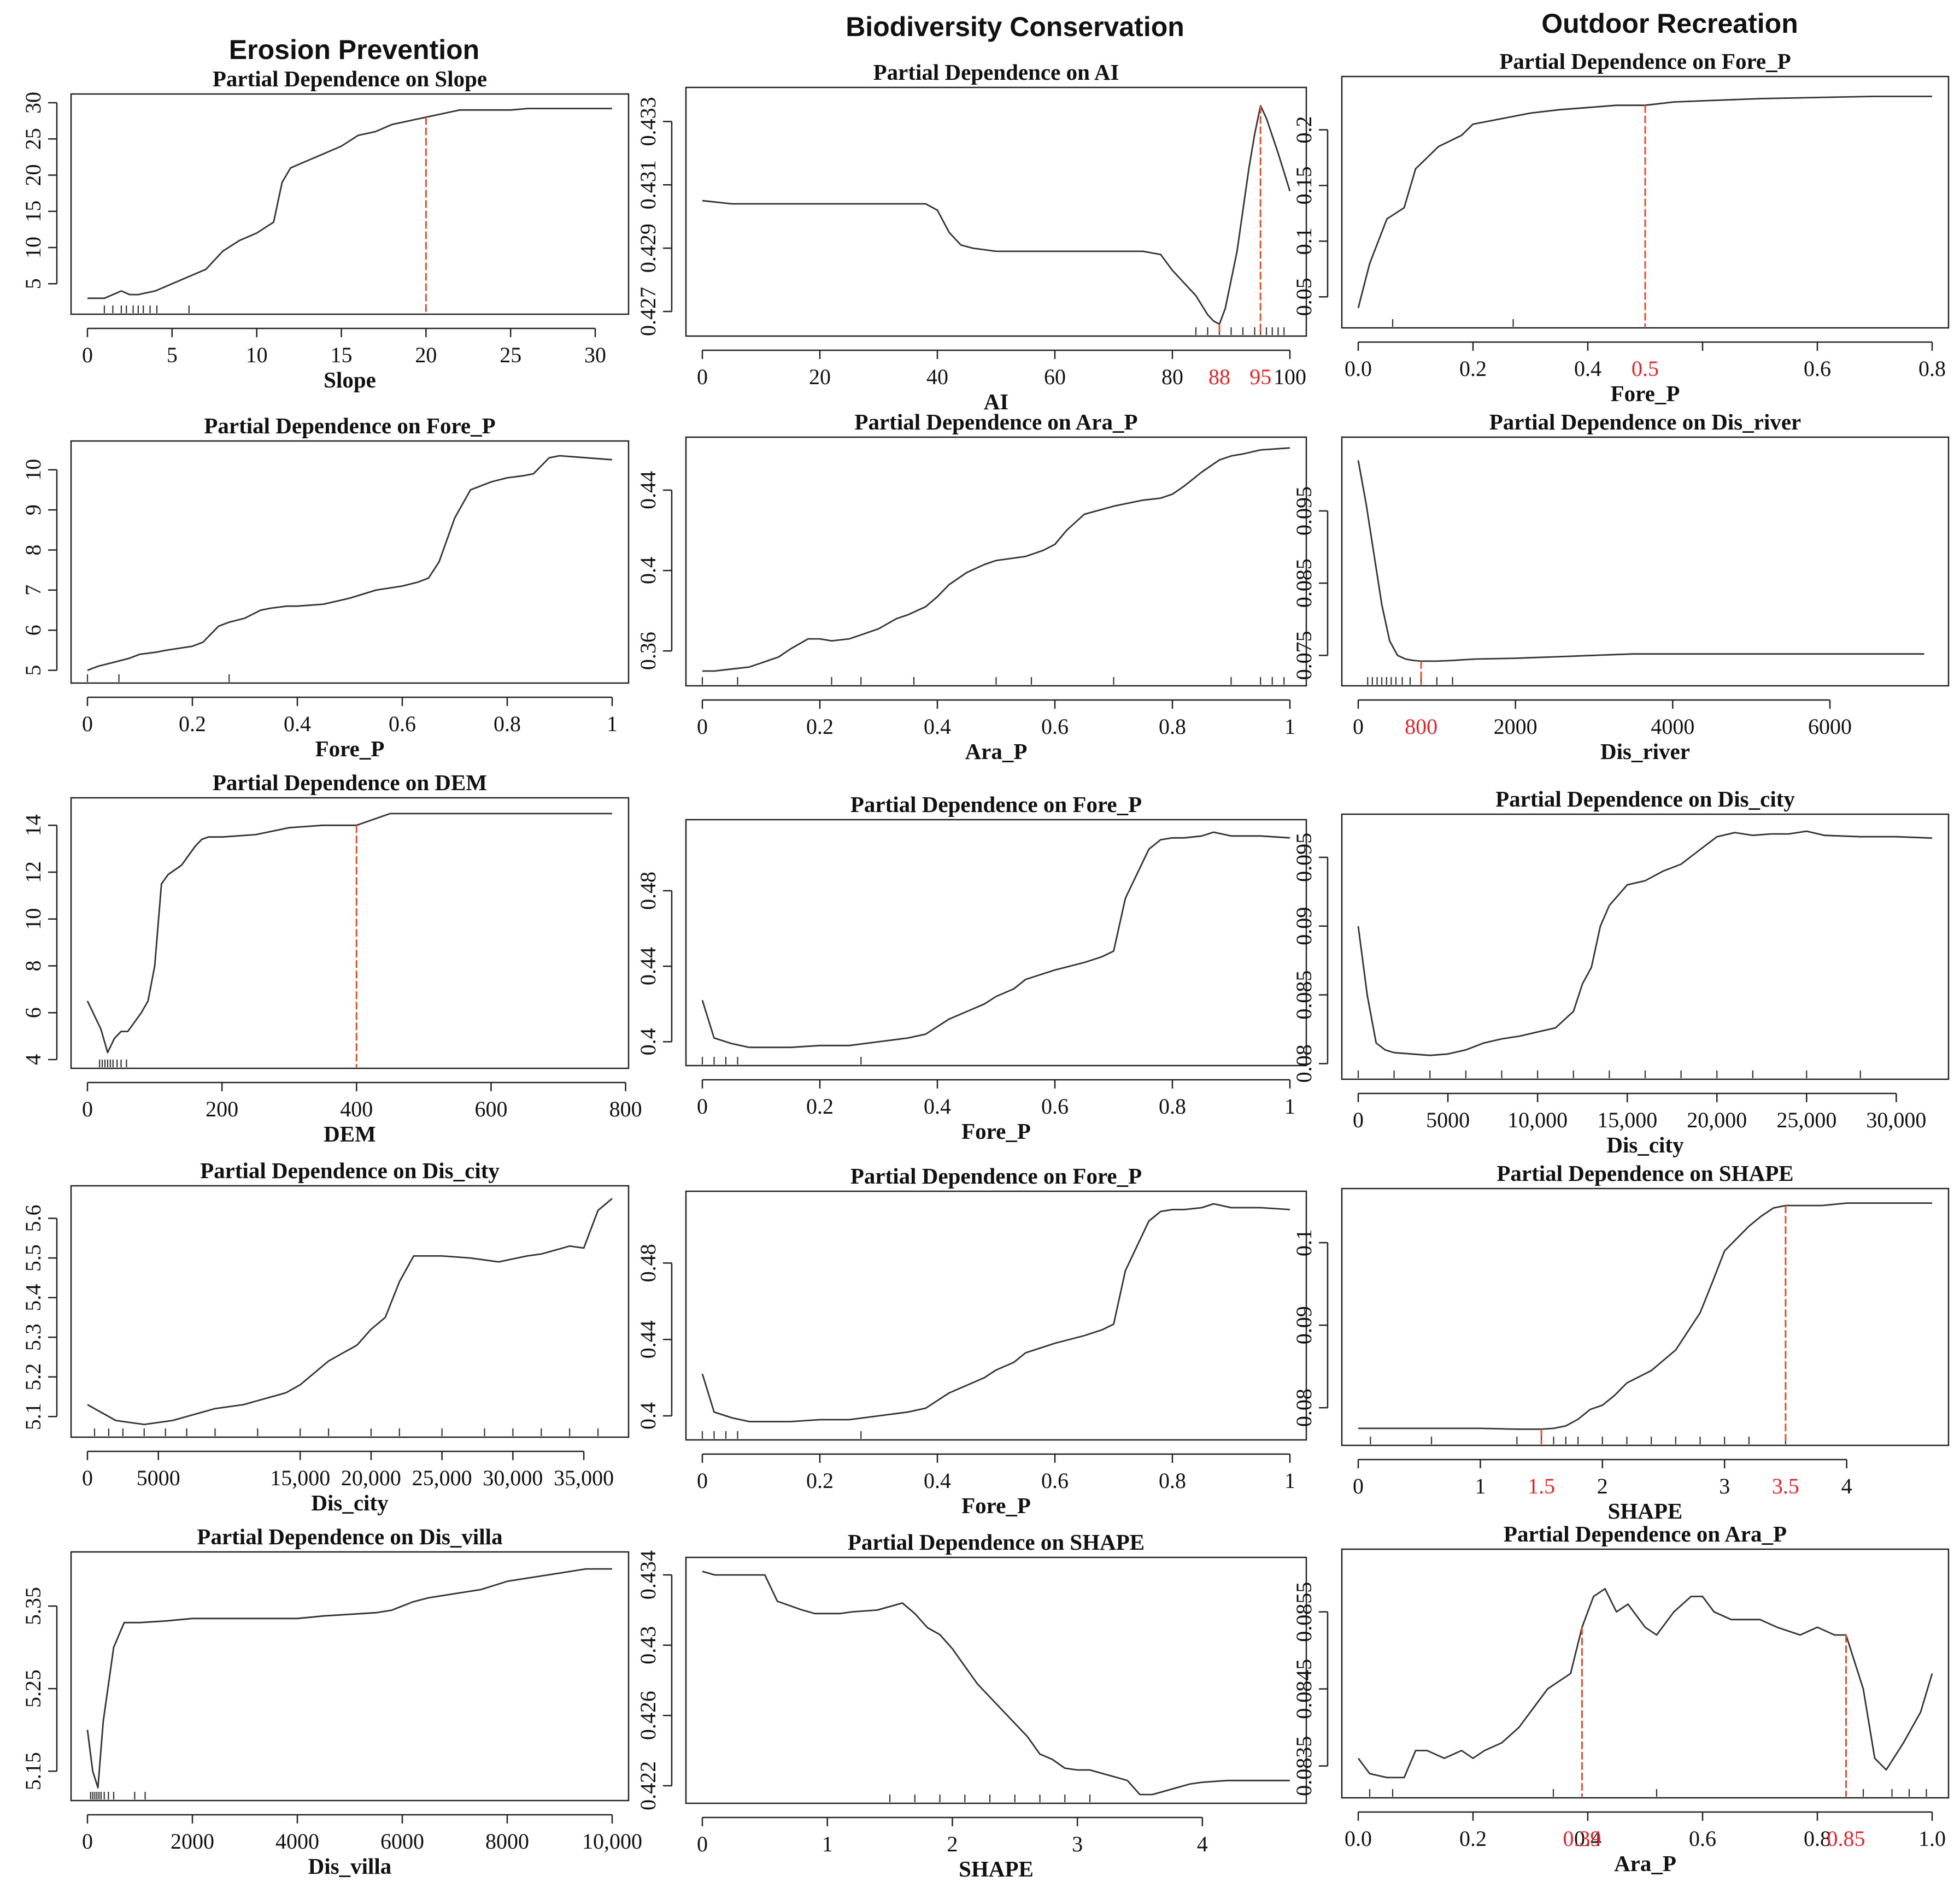 The image size is (1960, 1894). Describe the element at coordinates (1219, 376) in the screenshot. I see `threshold-label: 88` at that location.